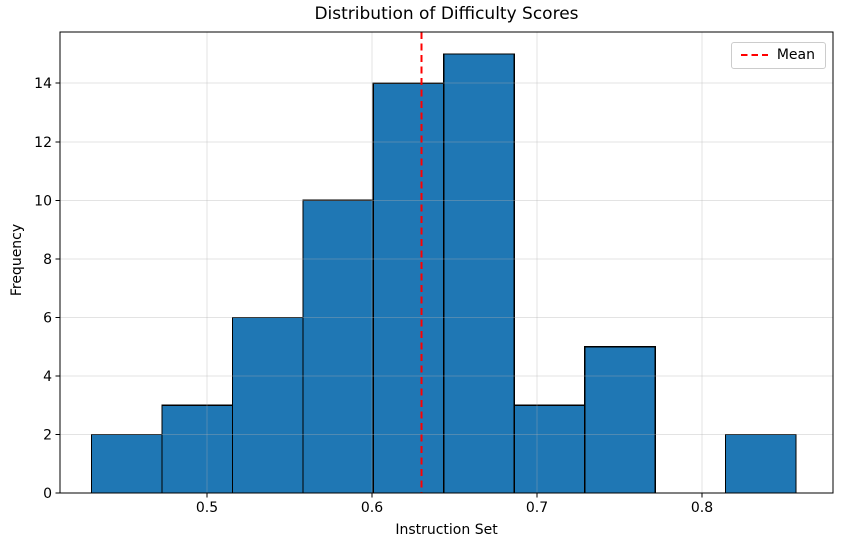  What do you see at coordinates (446, 14) in the screenshot?
I see `chart-title: Distribution of Difficulty Scores` at bounding box center [446, 14].